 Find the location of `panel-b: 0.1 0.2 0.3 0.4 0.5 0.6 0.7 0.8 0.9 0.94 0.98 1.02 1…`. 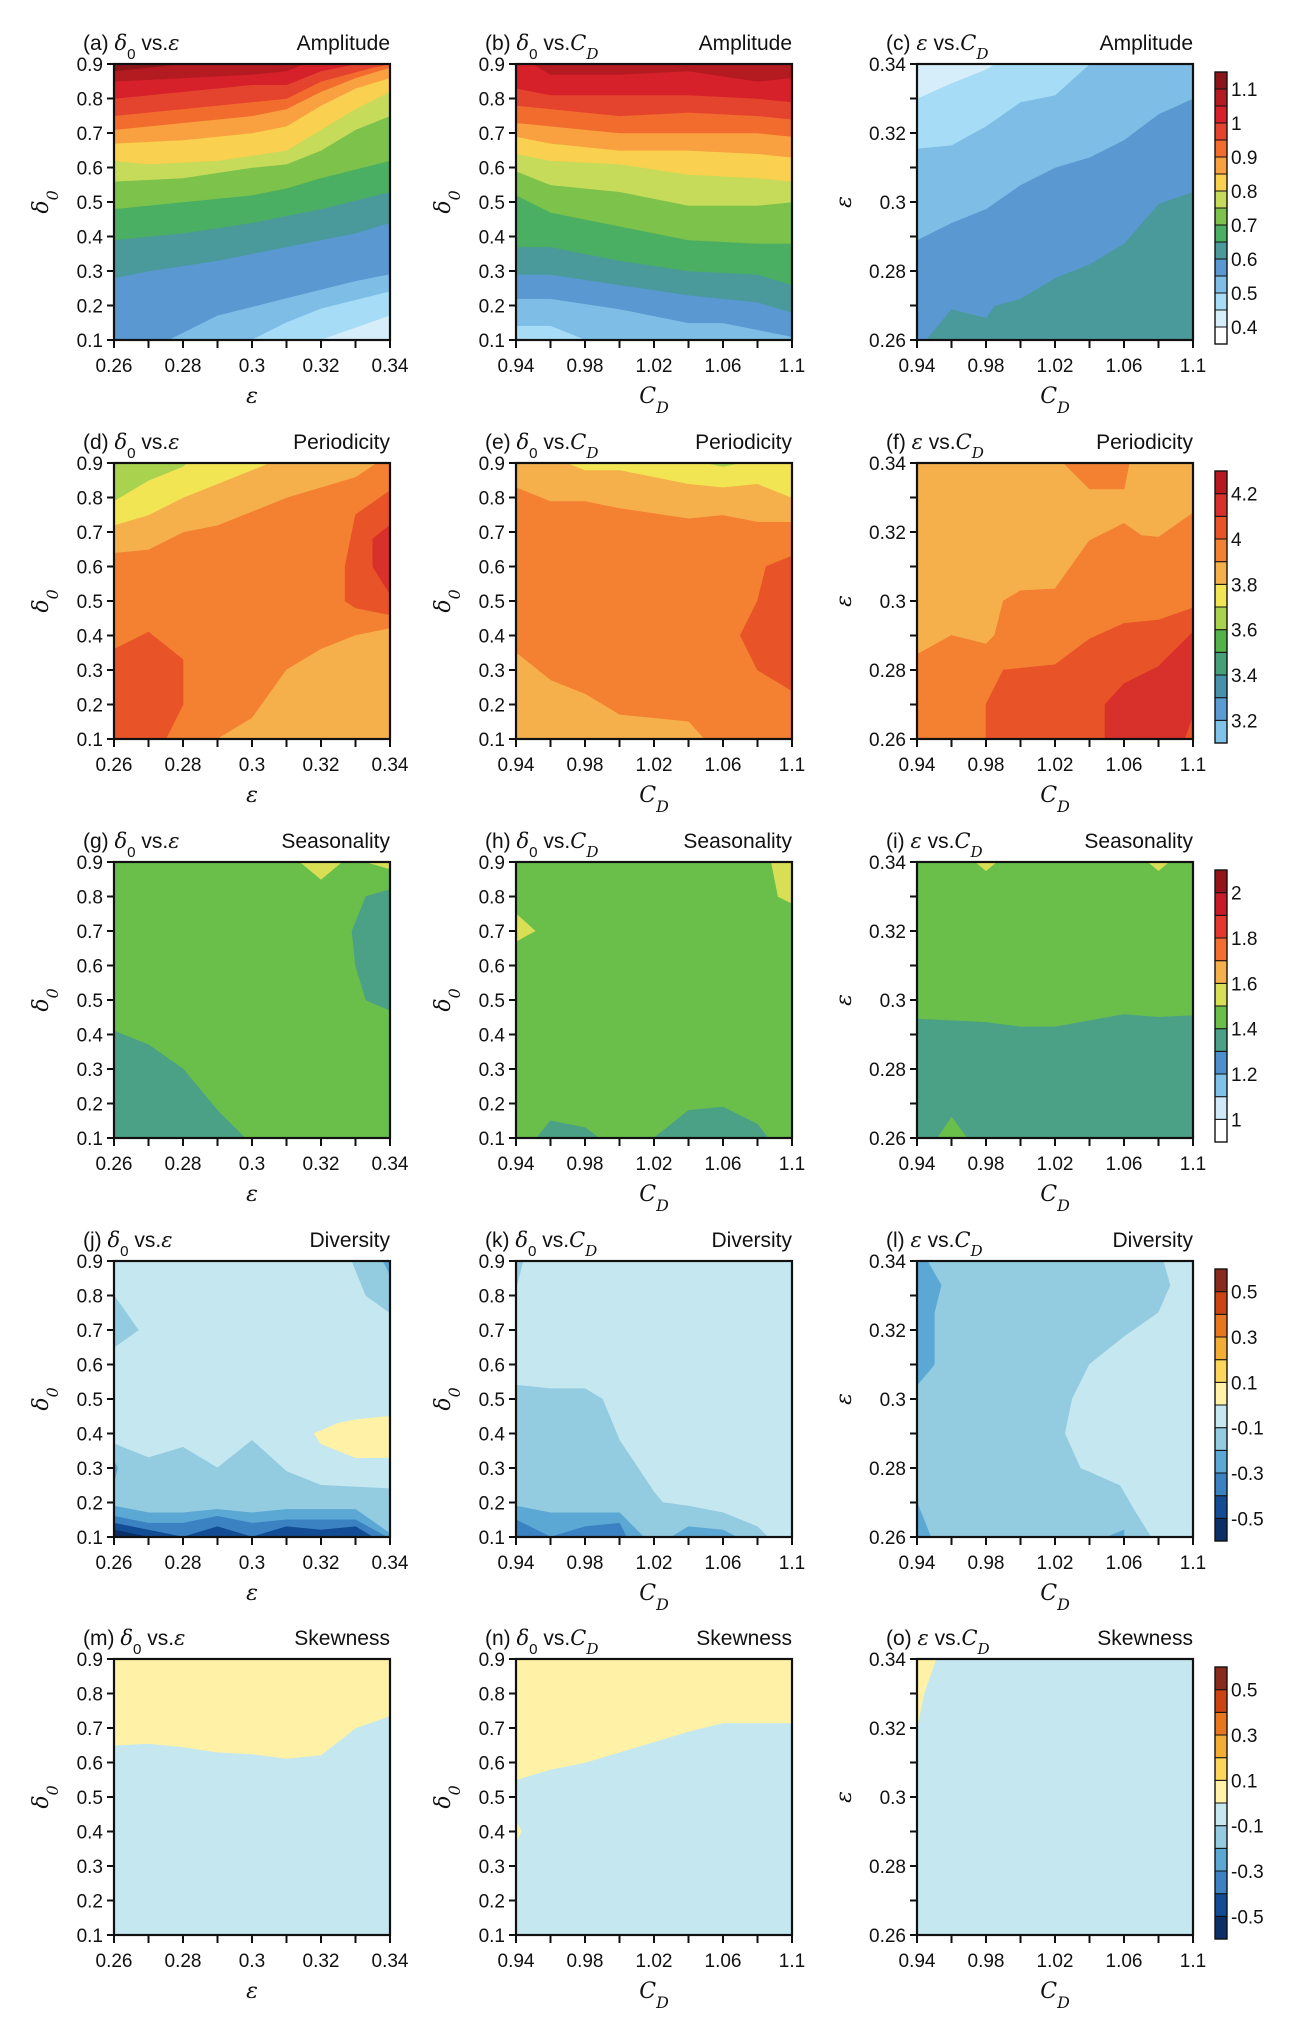

panel-b: 0.1 0.2 0.3 0.4 0.5 0.6 0.7 0.8 0.9 0.94 0.98 1.02 1… is located at coordinates (618, 224).